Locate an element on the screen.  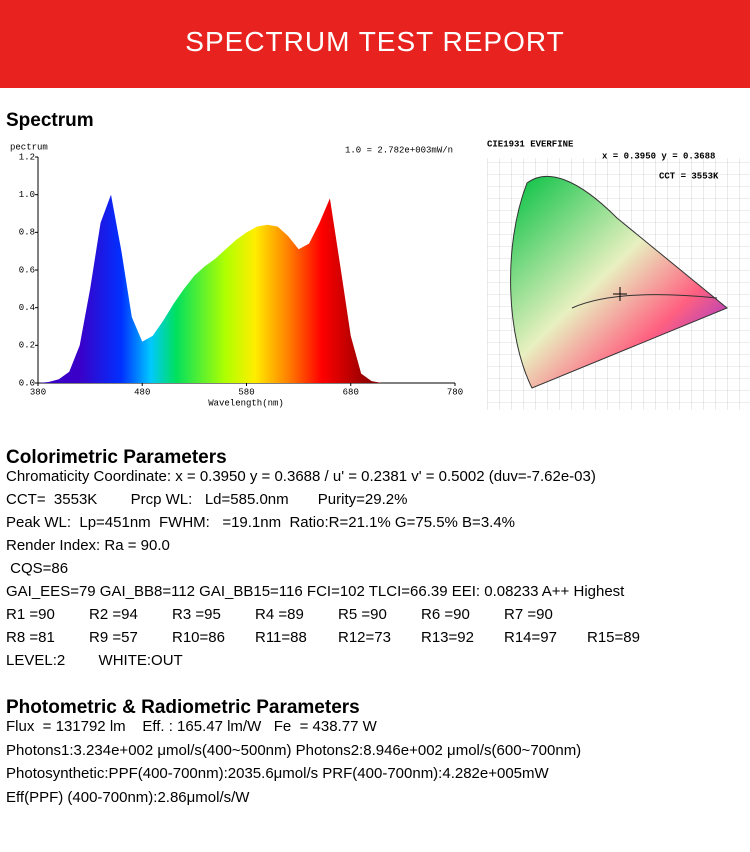
r-value: R5 =90 is located at coordinates (362, 614).